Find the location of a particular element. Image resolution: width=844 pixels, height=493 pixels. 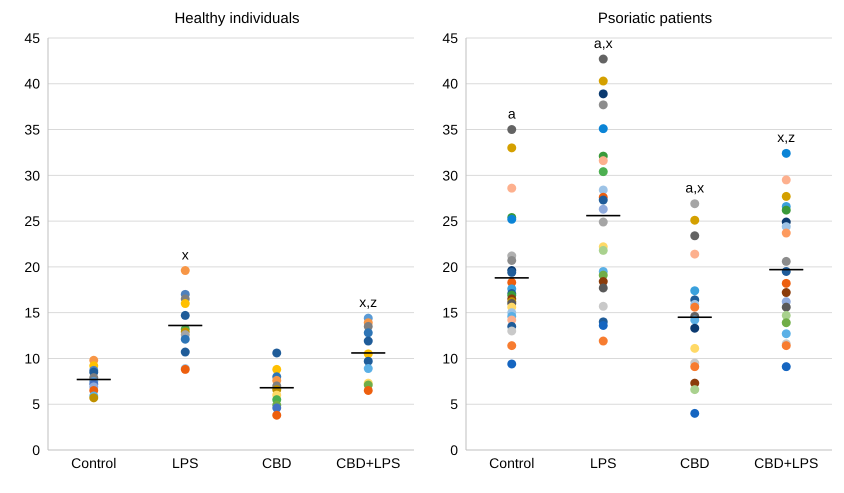

chart-title: Psoriatic patients is located at coordinates (655, 19).